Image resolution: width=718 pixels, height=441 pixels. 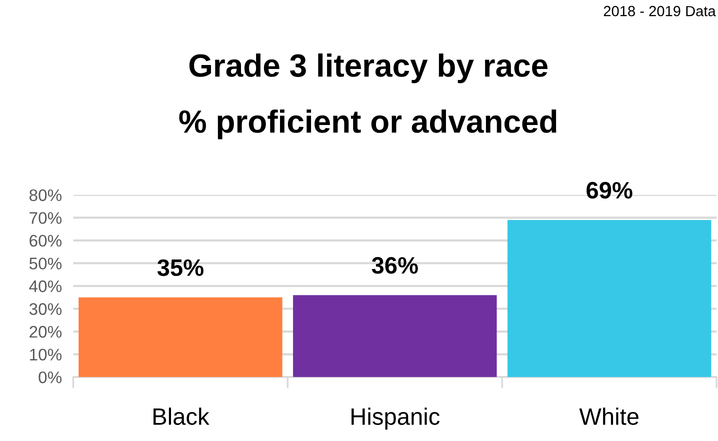 I want to click on y-tick-label: 0%, so click(x=50, y=377).